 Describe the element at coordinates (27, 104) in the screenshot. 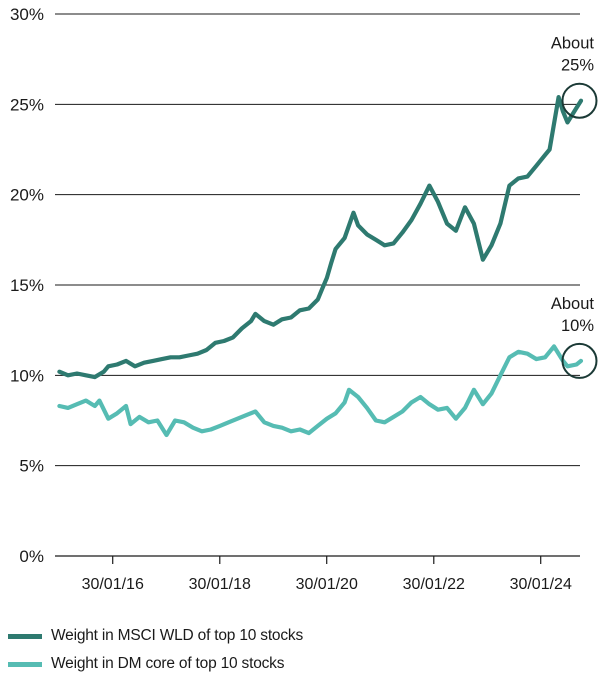

I see `y-tick-label: 25%` at that location.